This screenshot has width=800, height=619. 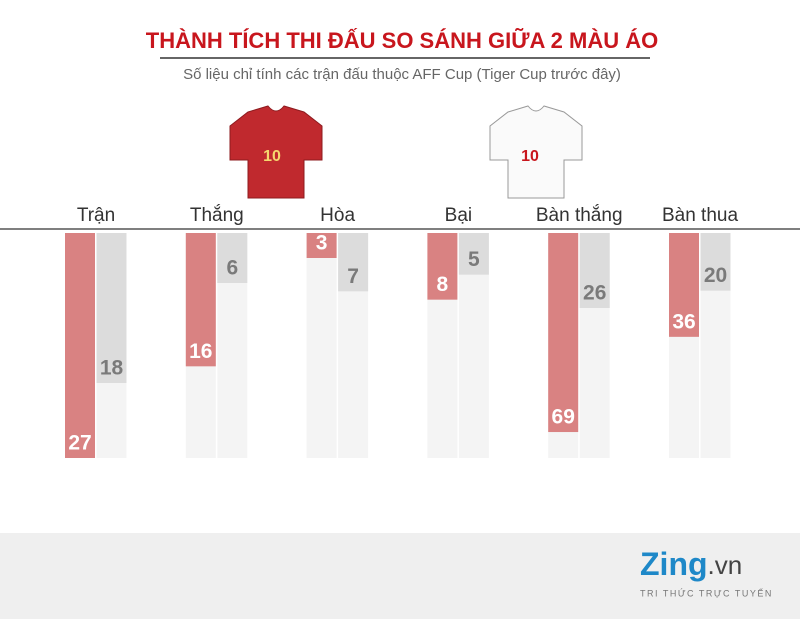 What do you see at coordinates (232, 268) in the screenshot?
I see `value-label: 6` at bounding box center [232, 268].